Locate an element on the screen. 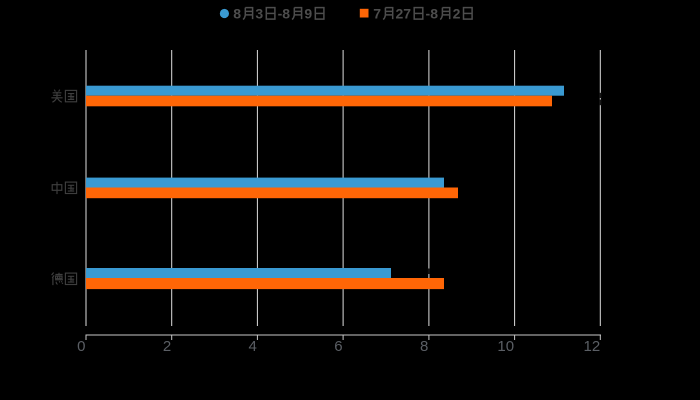  svg-text: 0 is located at coordinates (81, 346).